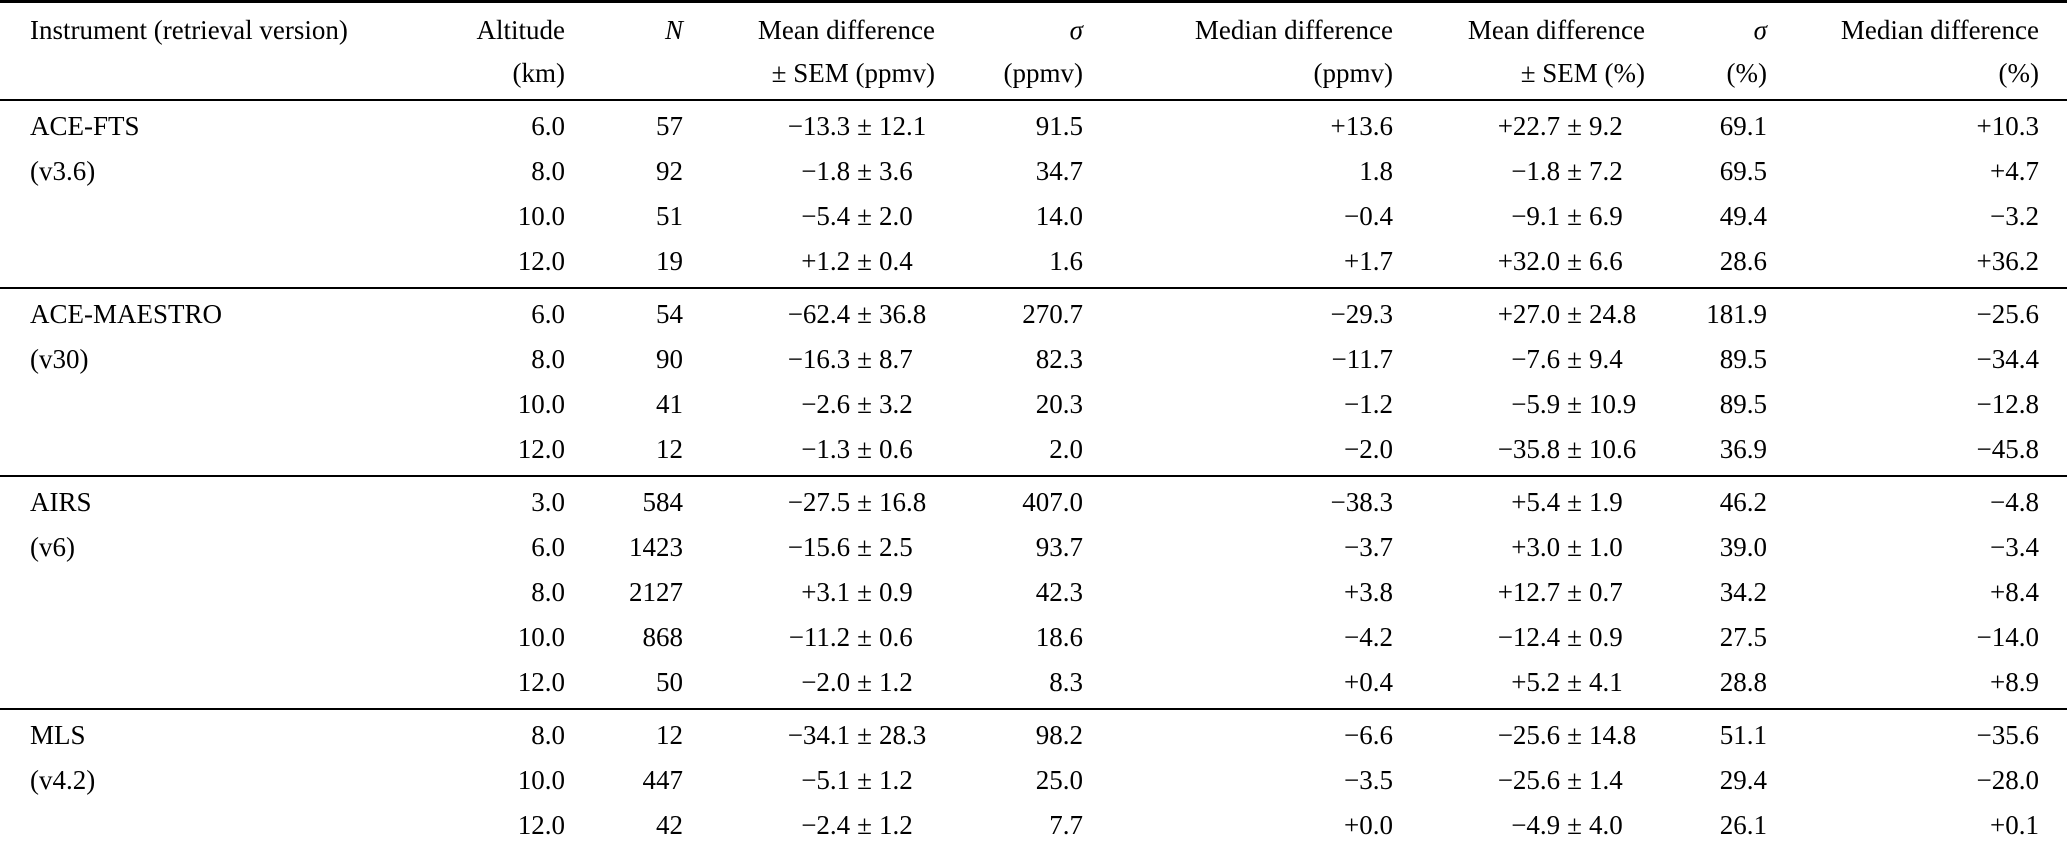 The image size is (2067, 849). I want to click on sigma-ppmv-cell: 7.7, so click(1066, 825).